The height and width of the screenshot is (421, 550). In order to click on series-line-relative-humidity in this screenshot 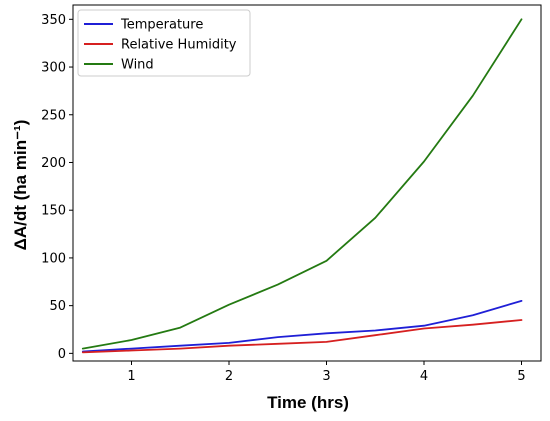, I will do `click(302, 336)`.